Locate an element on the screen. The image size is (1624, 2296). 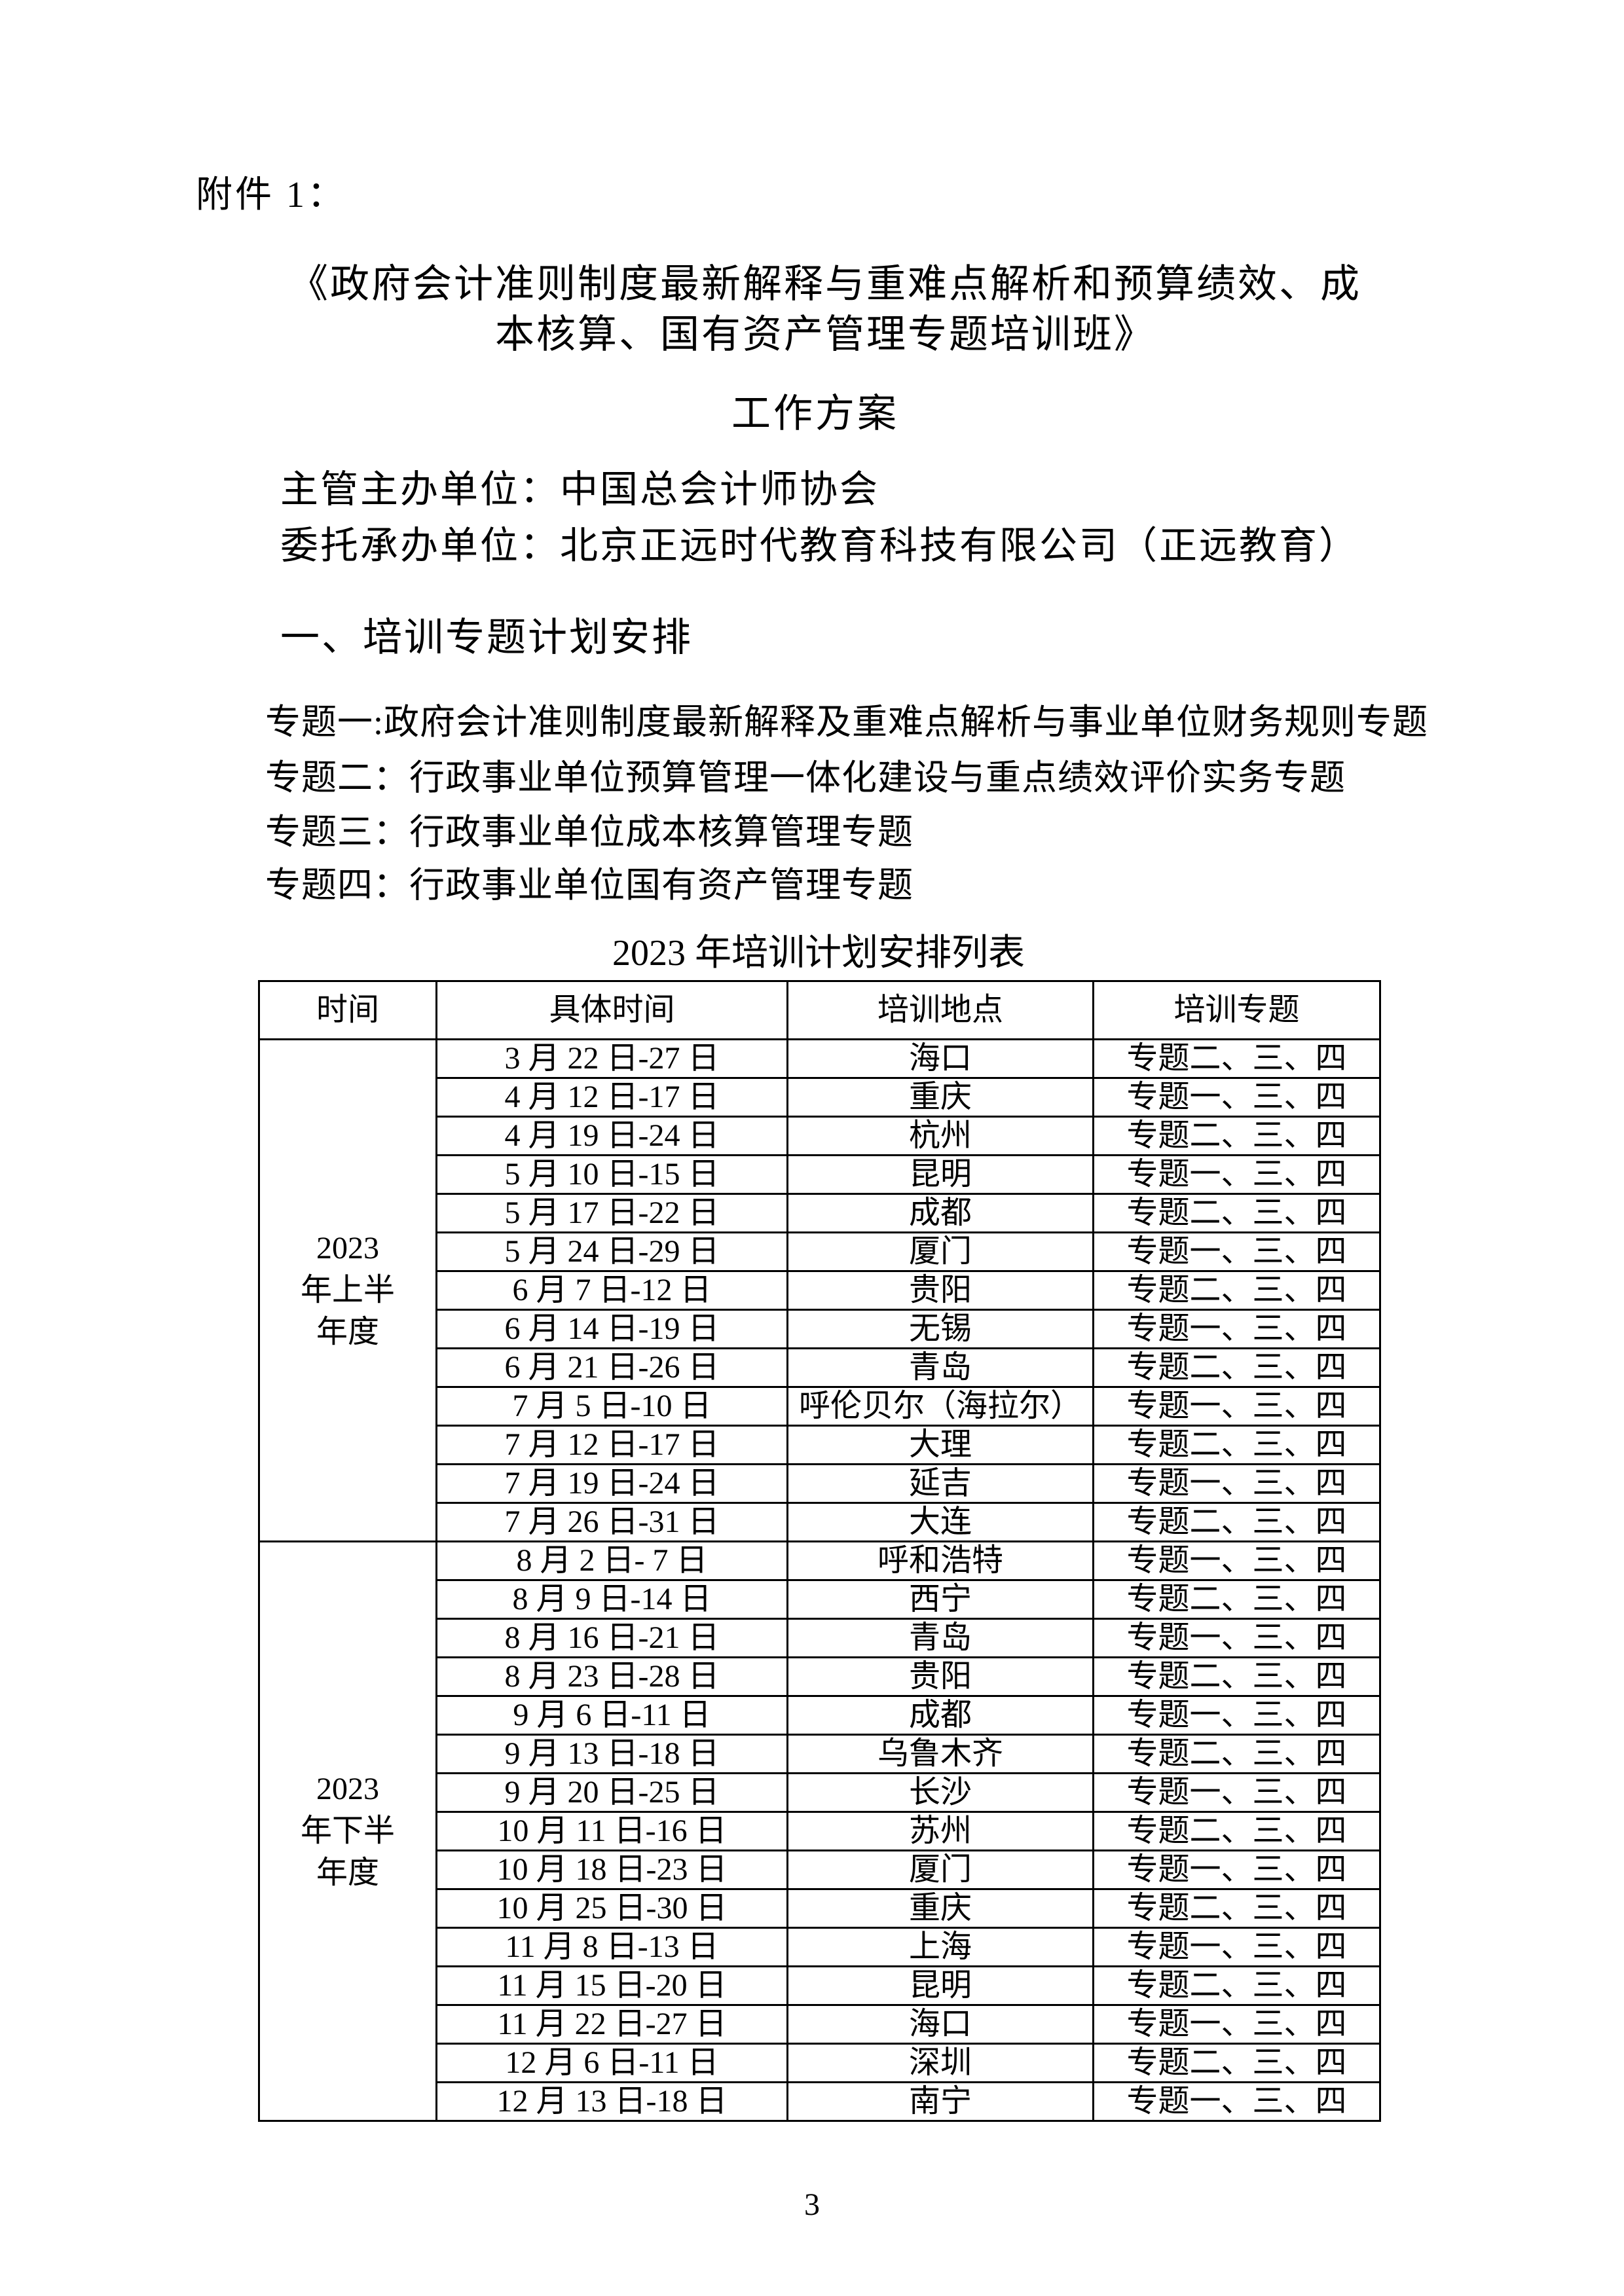
table-title: 2023 年培训计划安排列表 is located at coordinates (818, 953).